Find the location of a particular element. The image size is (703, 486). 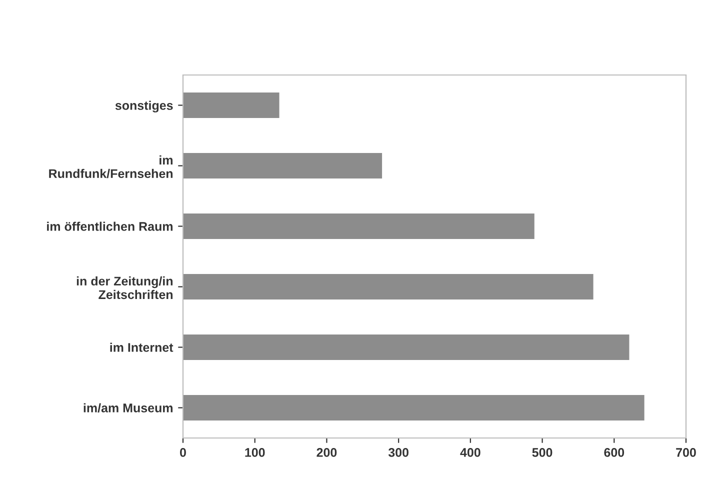

x-tick-label: 400 is located at coordinates (470, 452).